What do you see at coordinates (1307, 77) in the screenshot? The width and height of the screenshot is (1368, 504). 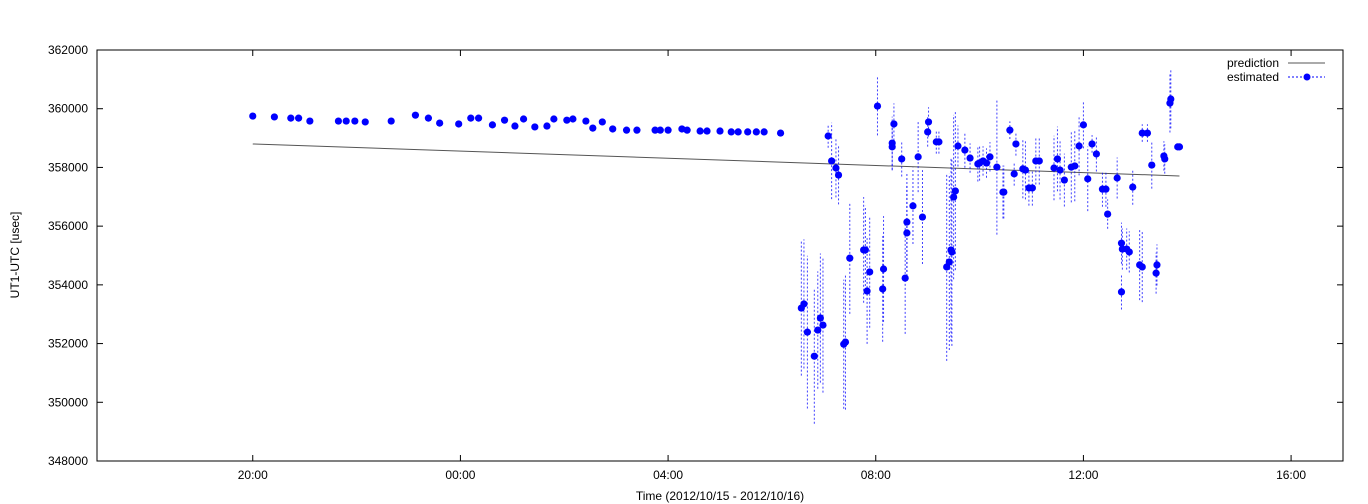 I see `legend-marker-estimated` at bounding box center [1307, 77].